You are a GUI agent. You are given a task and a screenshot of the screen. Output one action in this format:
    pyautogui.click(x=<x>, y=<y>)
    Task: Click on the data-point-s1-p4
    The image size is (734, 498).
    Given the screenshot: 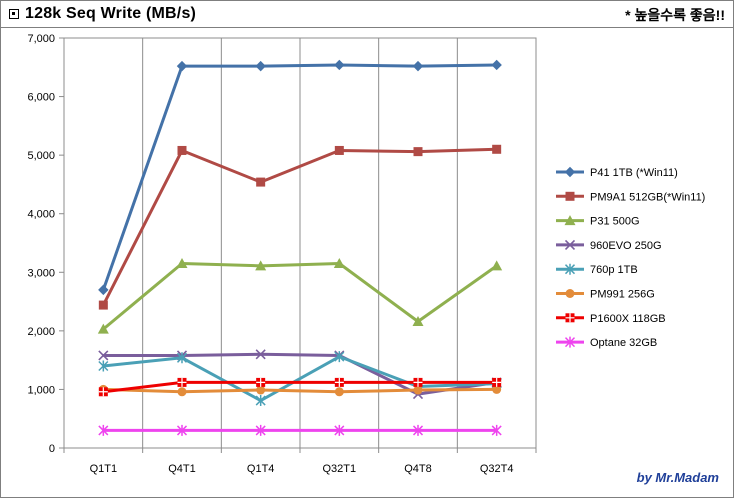 What is the action you would take?
    pyautogui.click(x=418, y=152)
    